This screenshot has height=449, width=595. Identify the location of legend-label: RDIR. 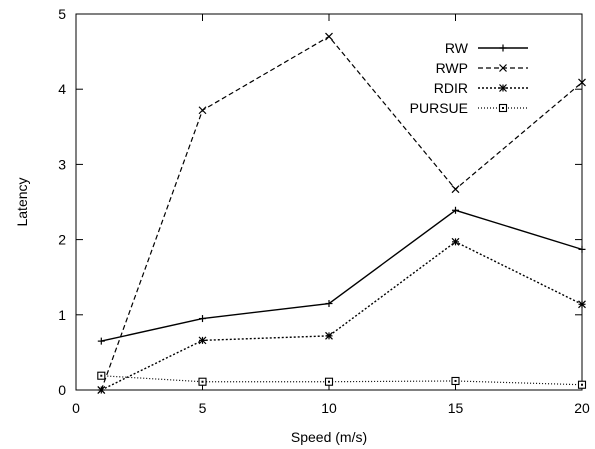
(451, 88).